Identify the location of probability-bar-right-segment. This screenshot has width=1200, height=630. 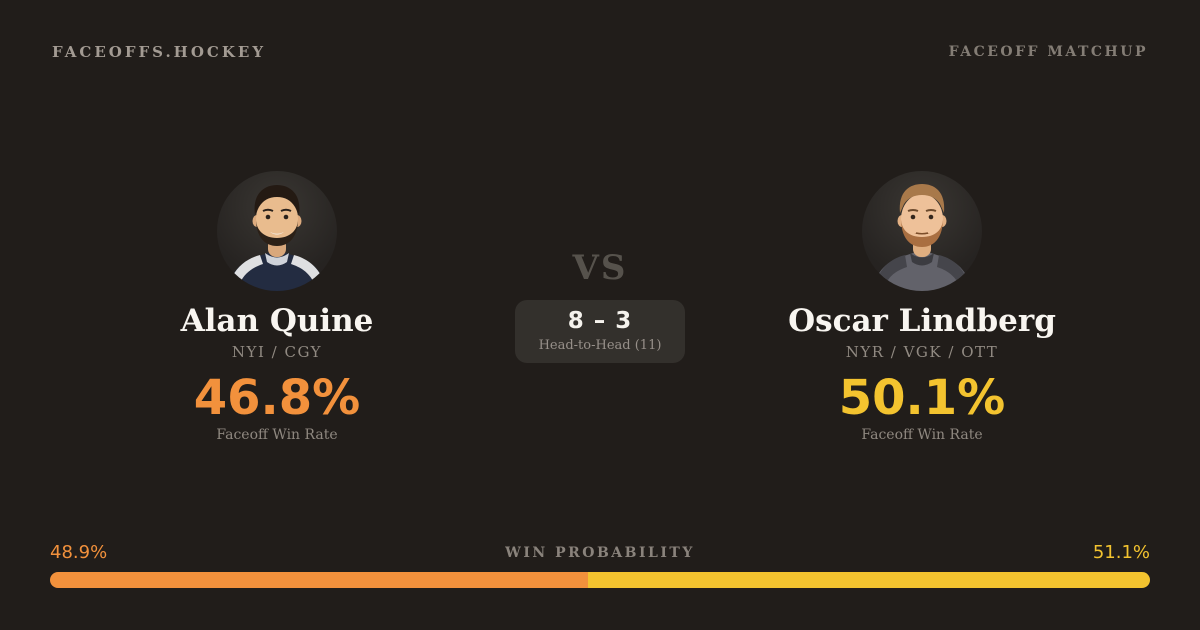
(868, 580).